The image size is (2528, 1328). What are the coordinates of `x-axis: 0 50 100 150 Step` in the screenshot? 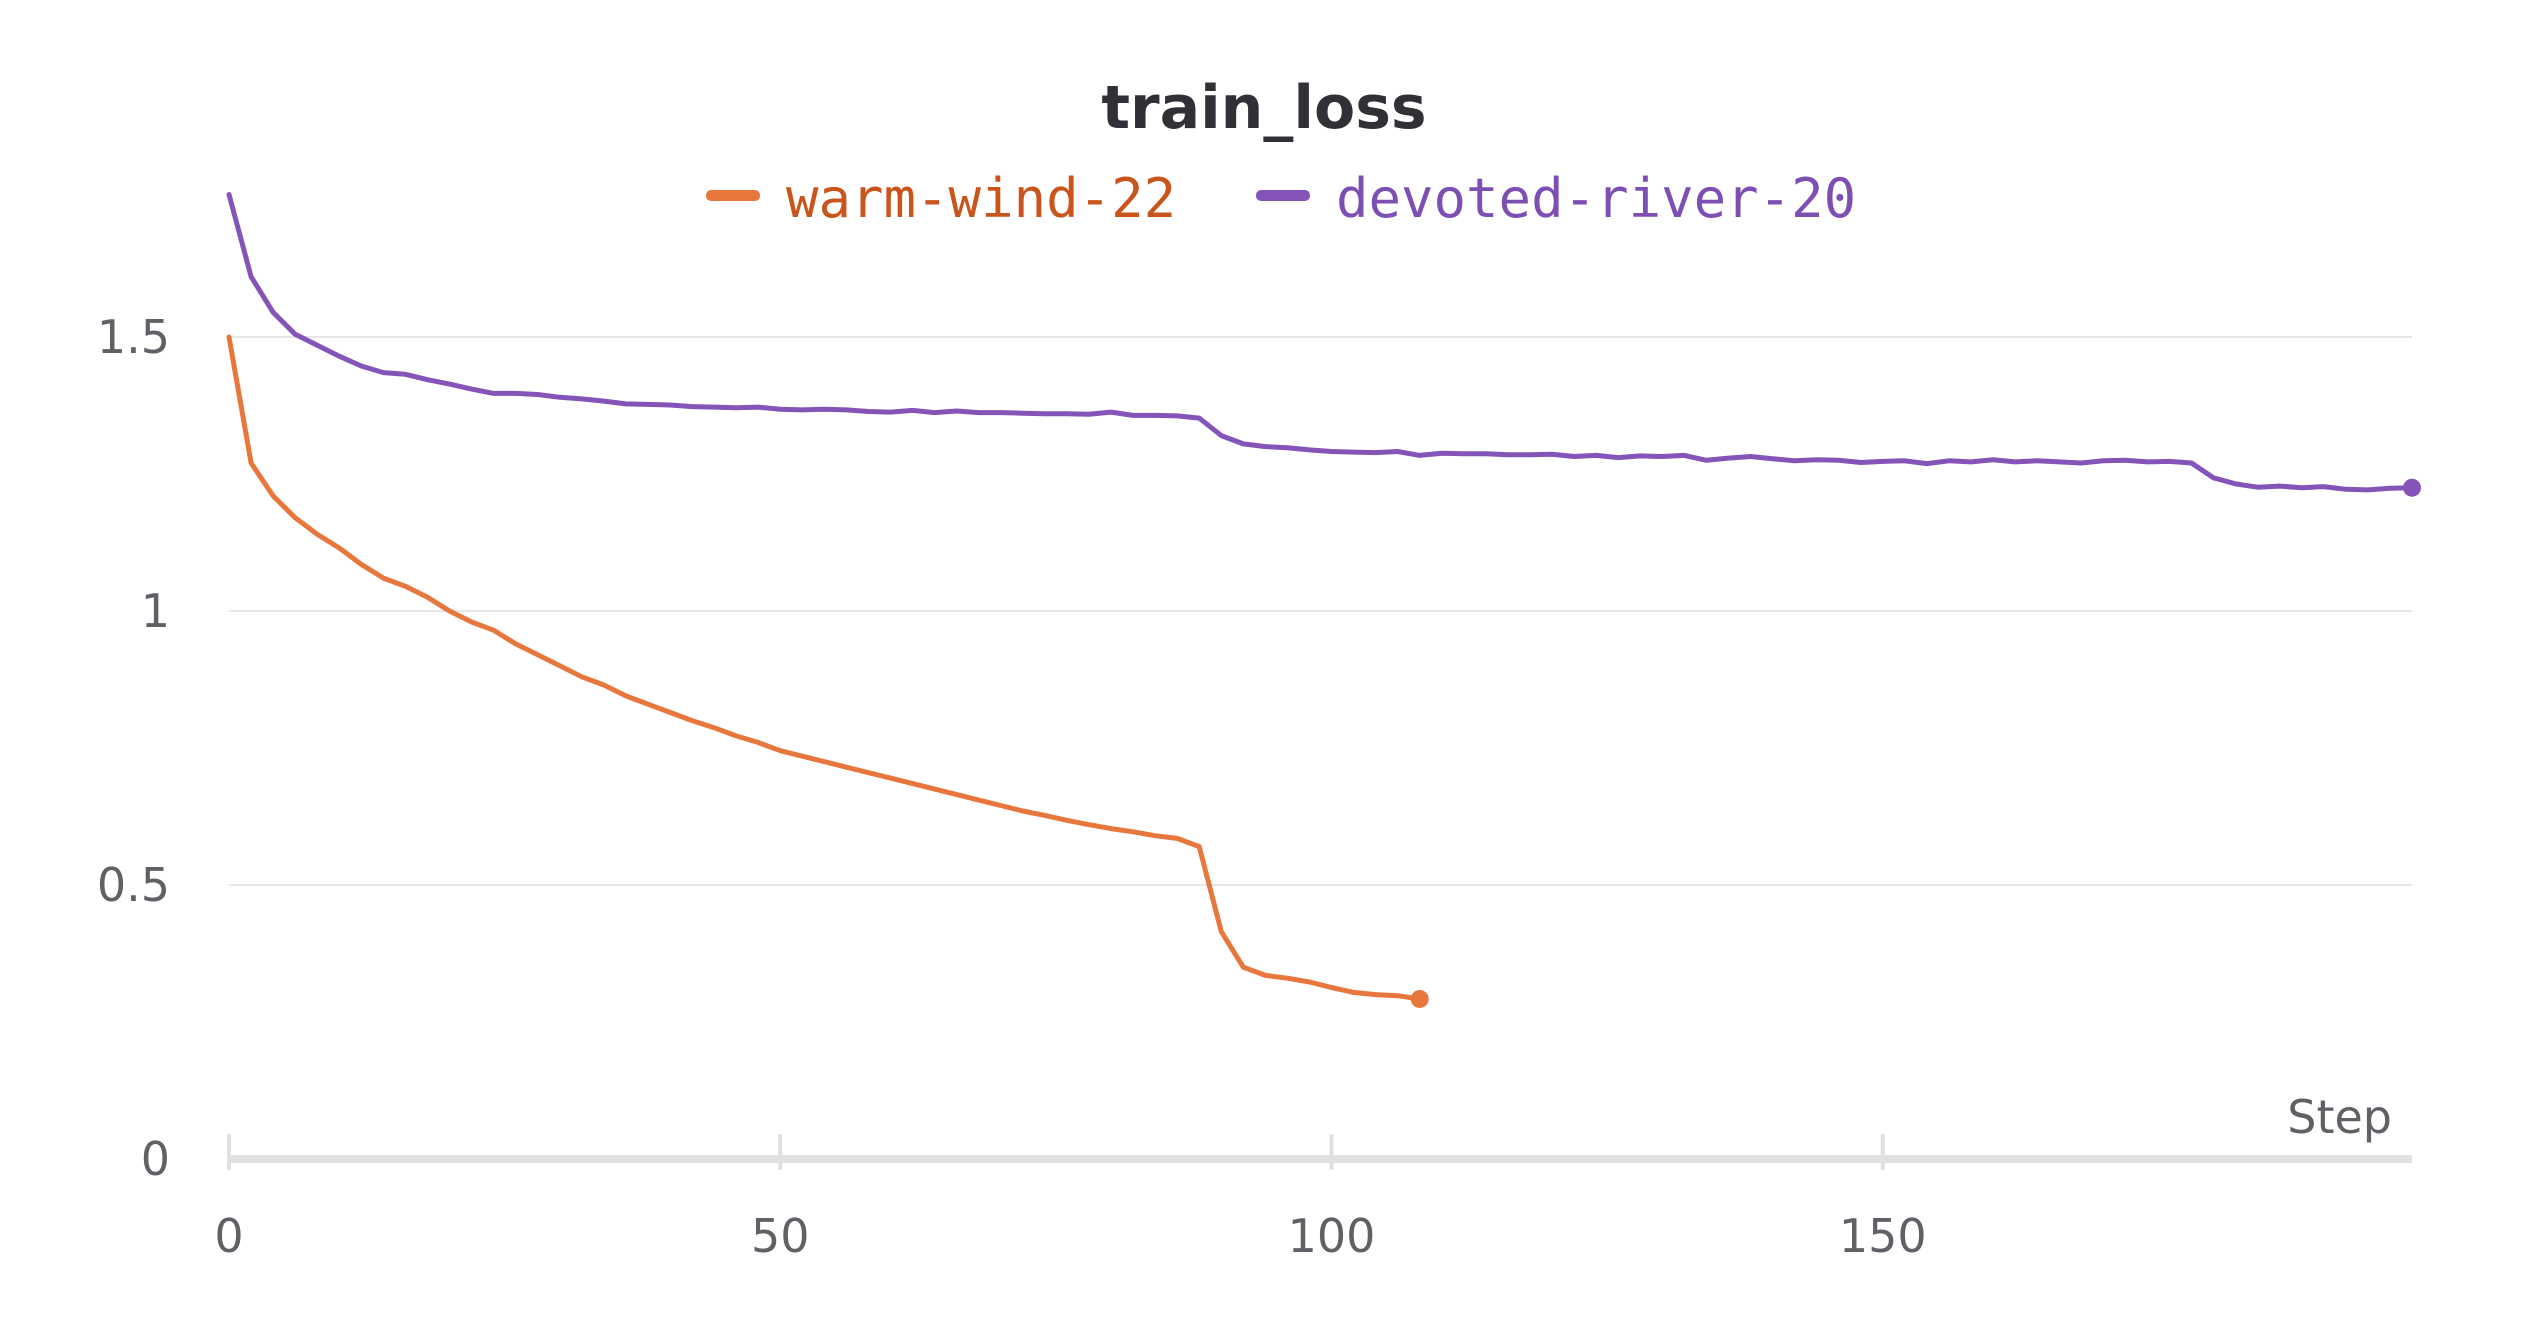 It's located at (1313, 1176).